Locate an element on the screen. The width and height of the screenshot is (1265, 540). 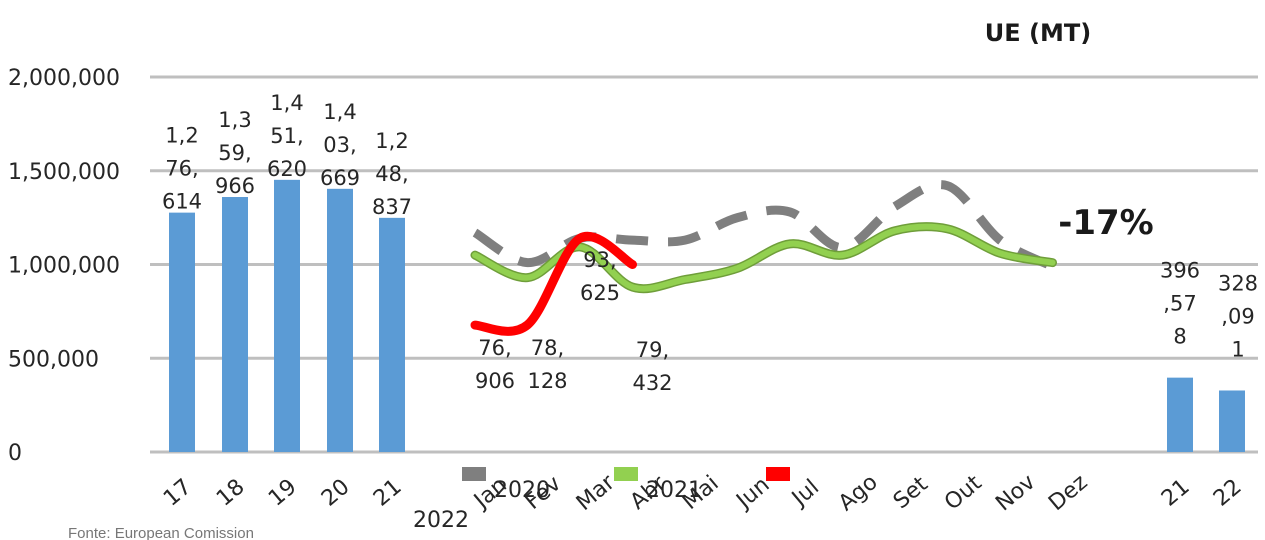
x-tick-label: 18 is located at coordinates (231, 492).